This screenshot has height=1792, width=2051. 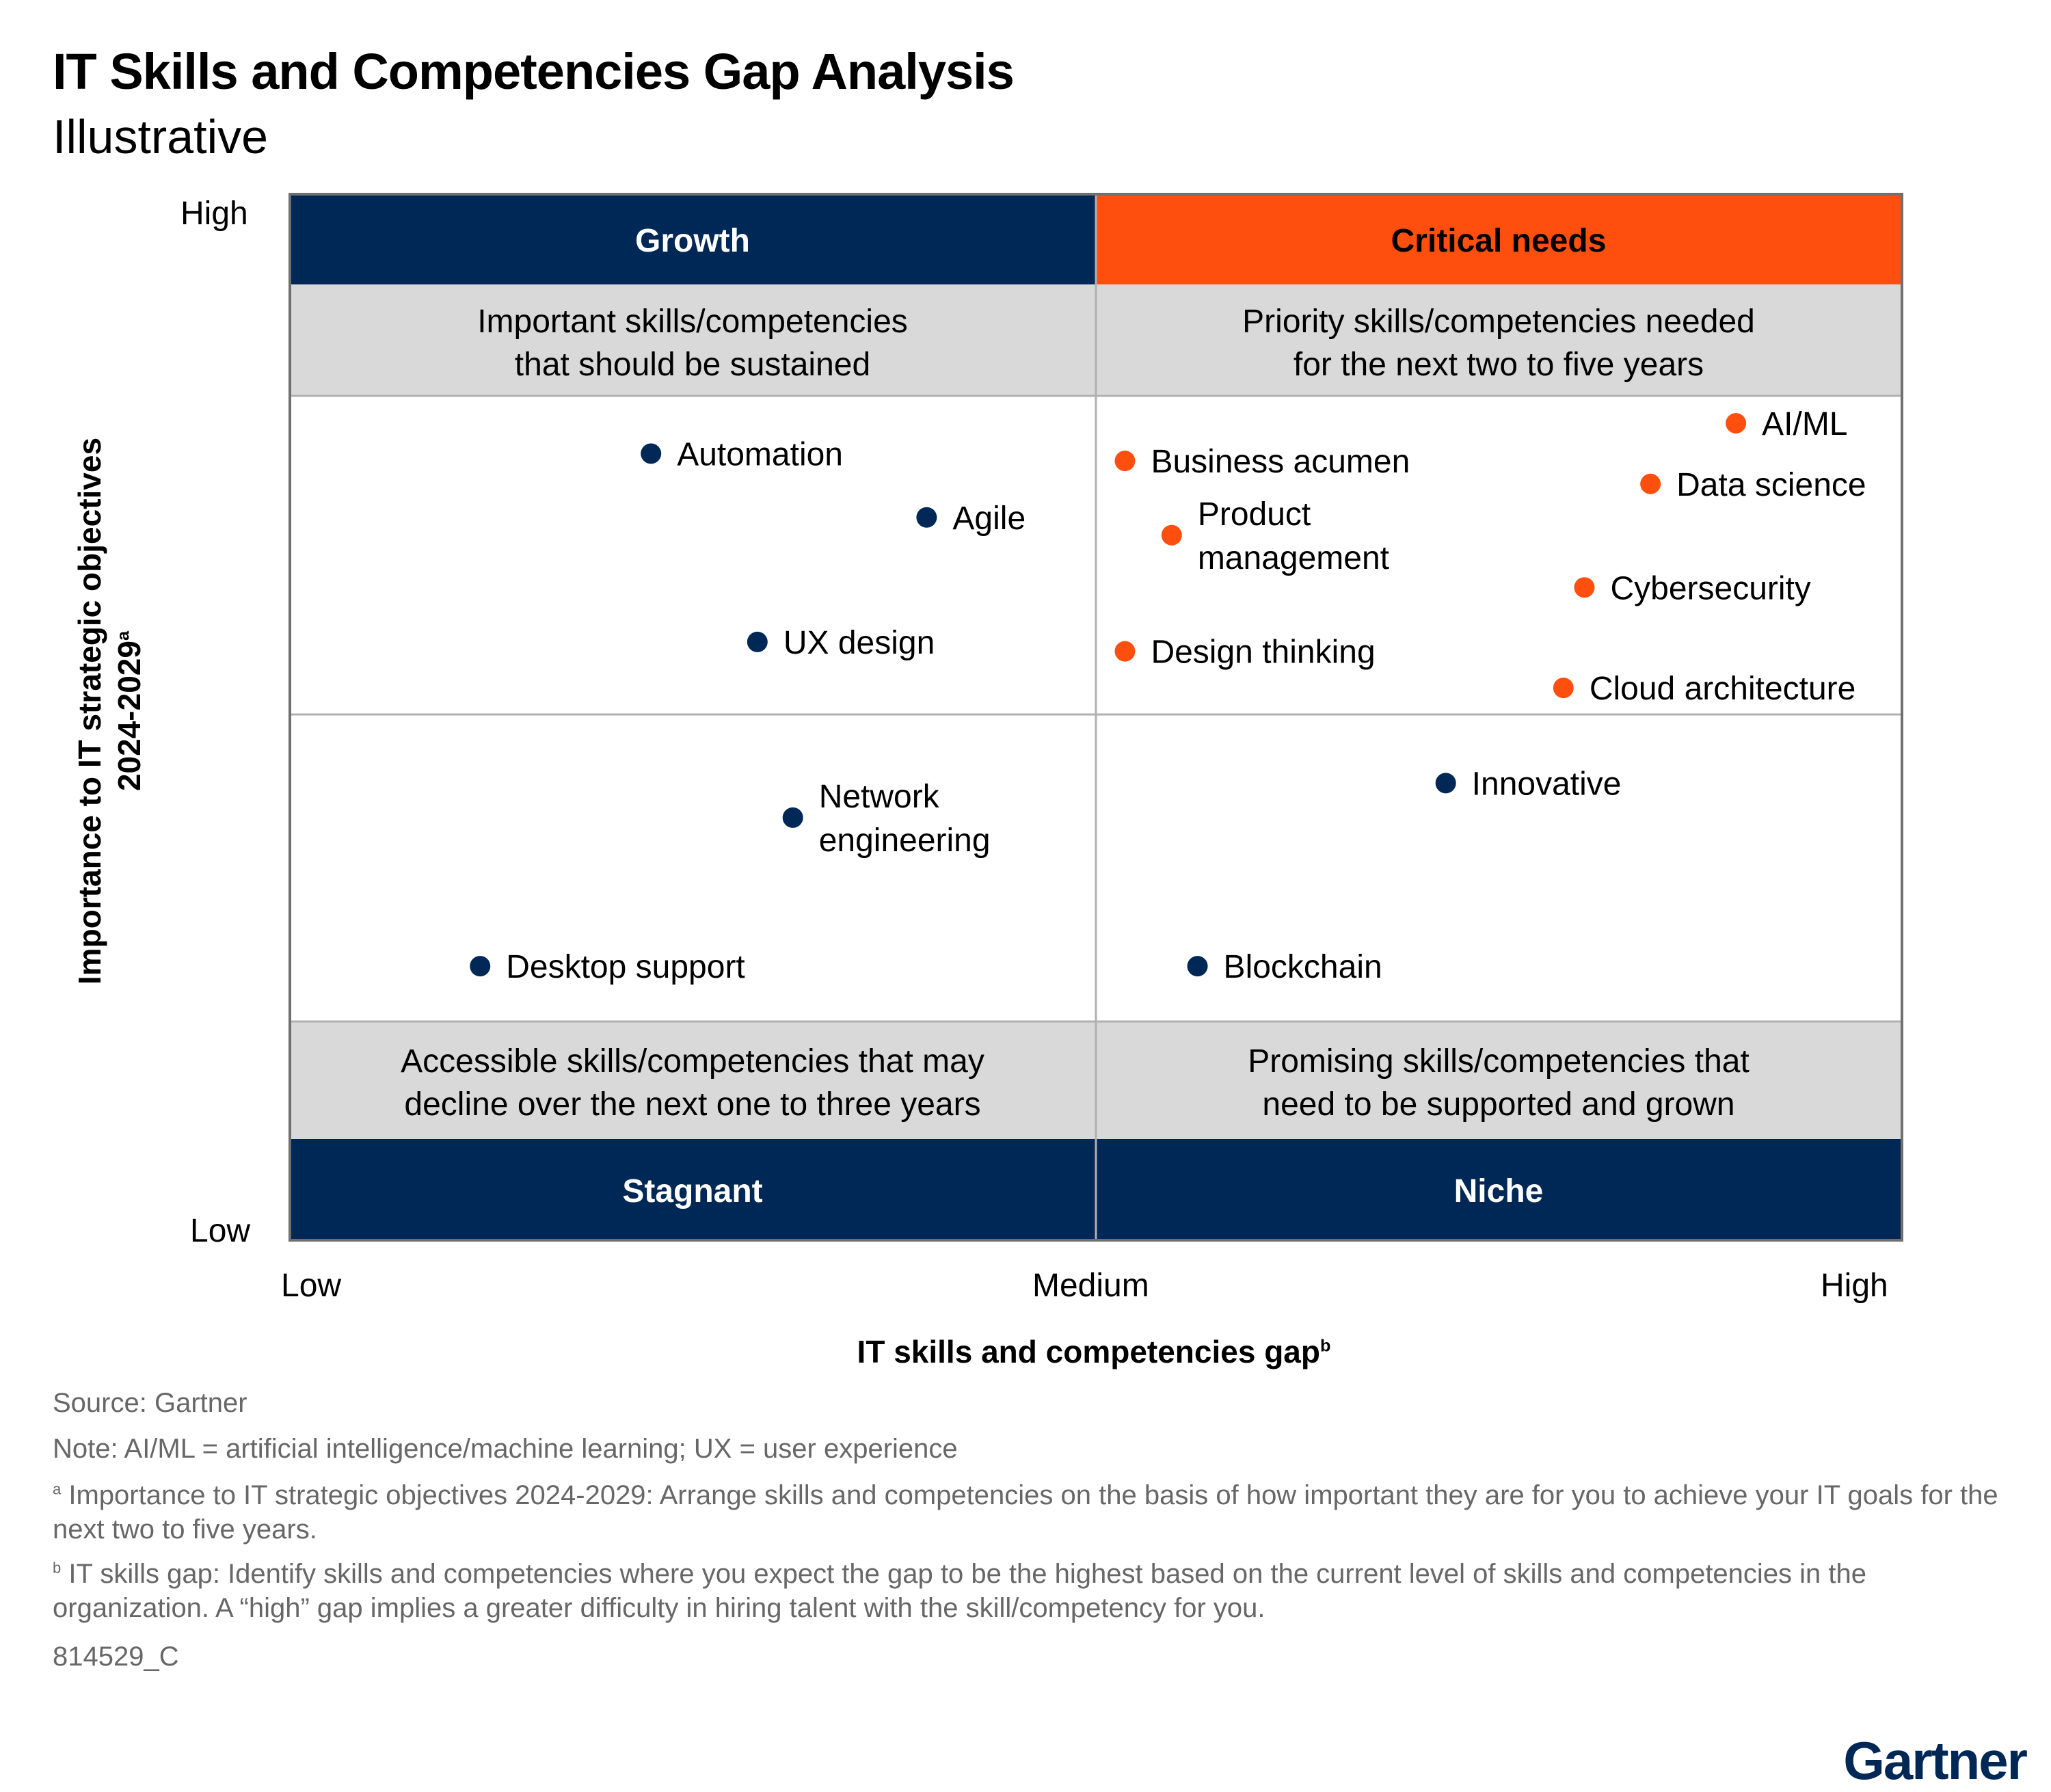 What do you see at coordinates (1445, 784) in the screenshot?
I see `point-innovative` at bounding box center [1445, 784].